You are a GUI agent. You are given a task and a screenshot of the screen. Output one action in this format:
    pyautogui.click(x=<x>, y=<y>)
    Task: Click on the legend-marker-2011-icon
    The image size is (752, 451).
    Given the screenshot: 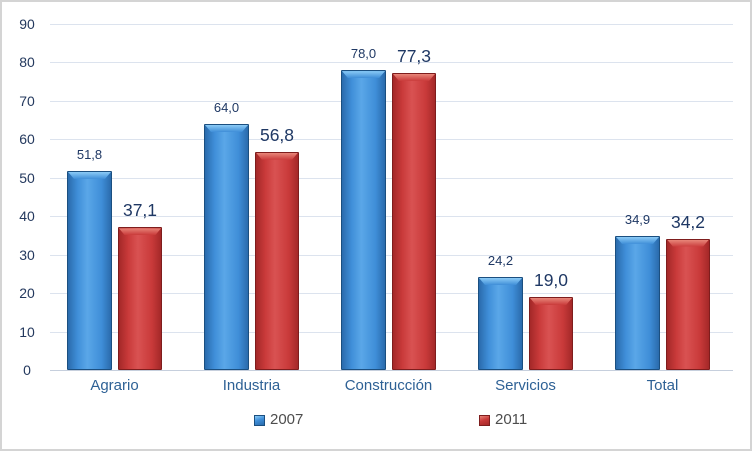 What is the action you would take?
    pyautogui.click(x=484, y=420)
    